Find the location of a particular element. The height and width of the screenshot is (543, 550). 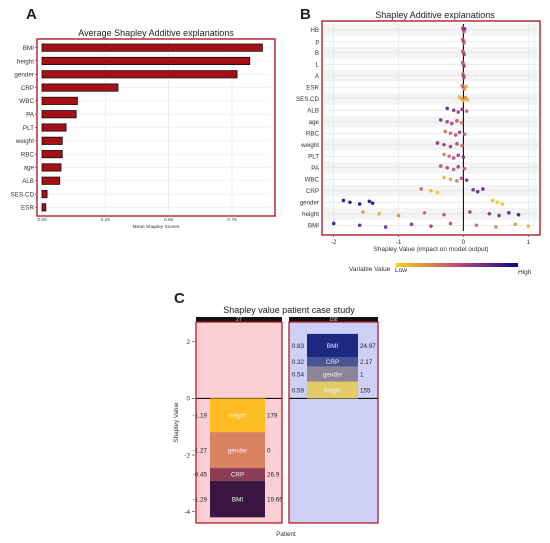

x-tick-label: 0.00 is located at coordinates (42, 220).